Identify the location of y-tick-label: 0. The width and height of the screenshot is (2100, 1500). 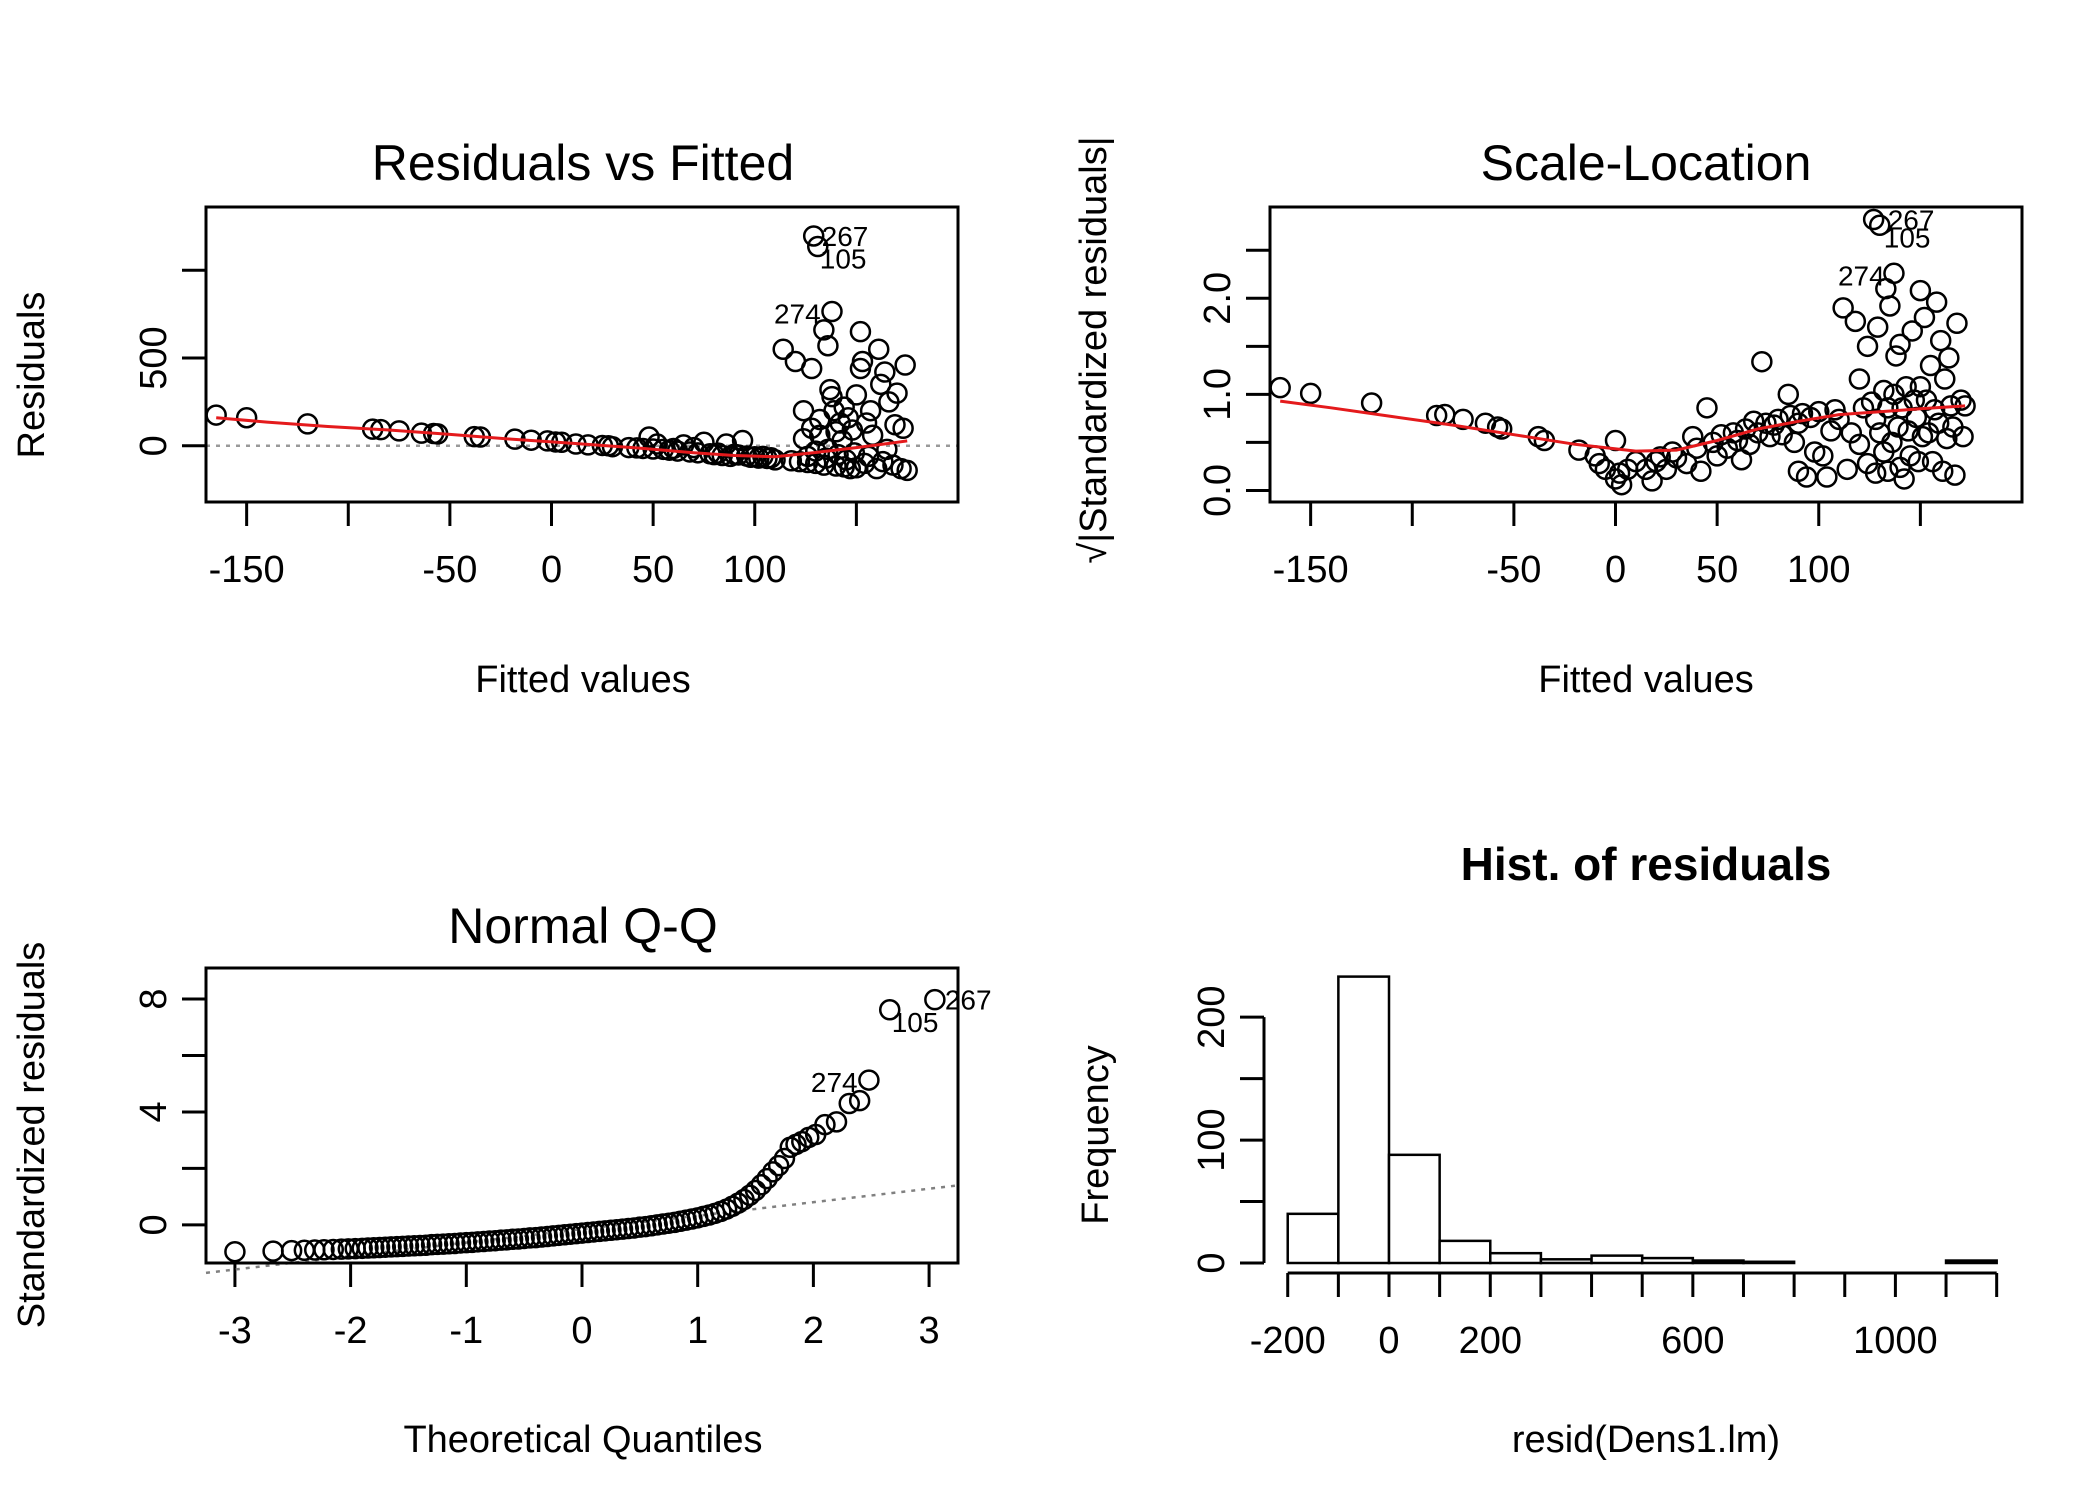
(154, 1224).